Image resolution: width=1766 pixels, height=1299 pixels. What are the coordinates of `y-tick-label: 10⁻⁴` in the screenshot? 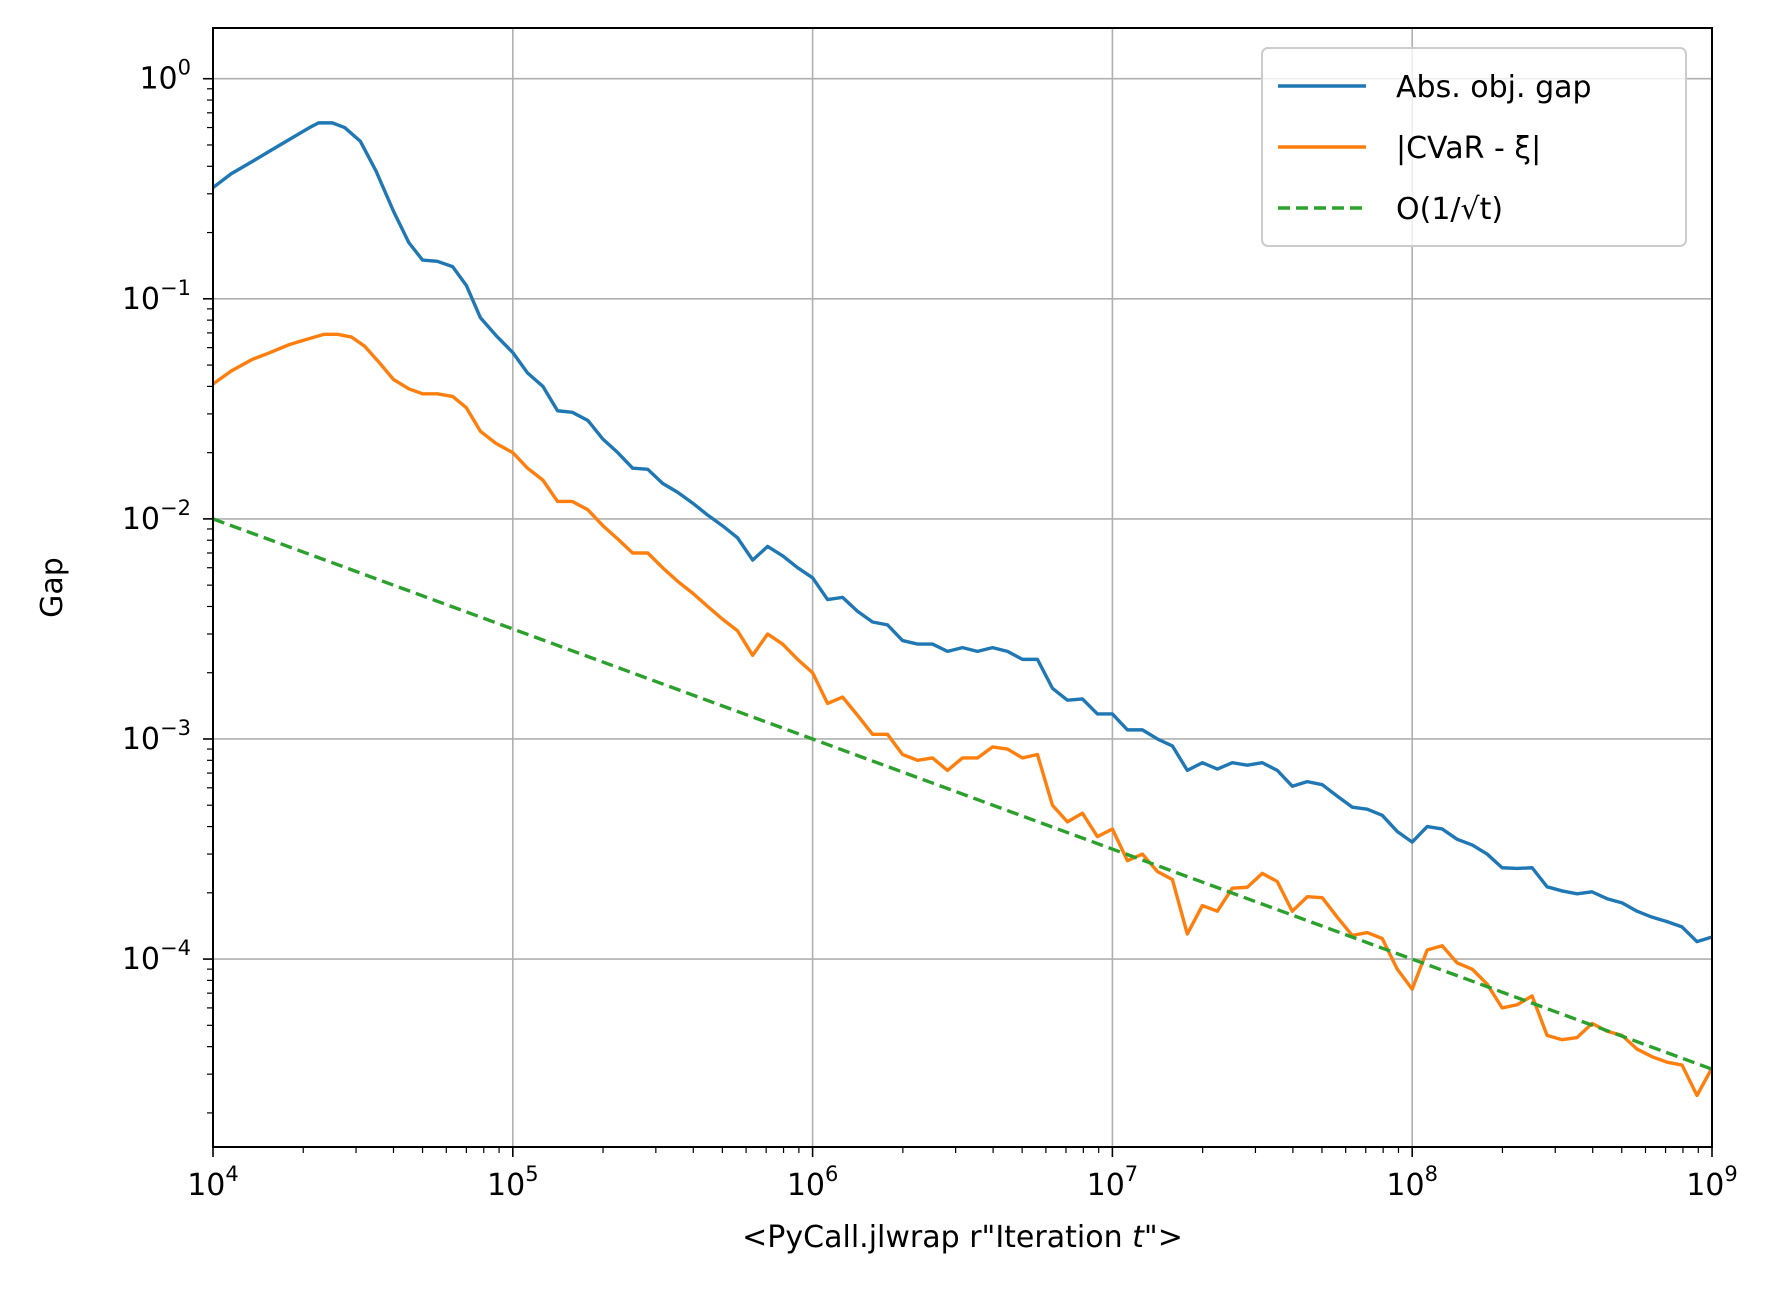 It's located at (156, 956).